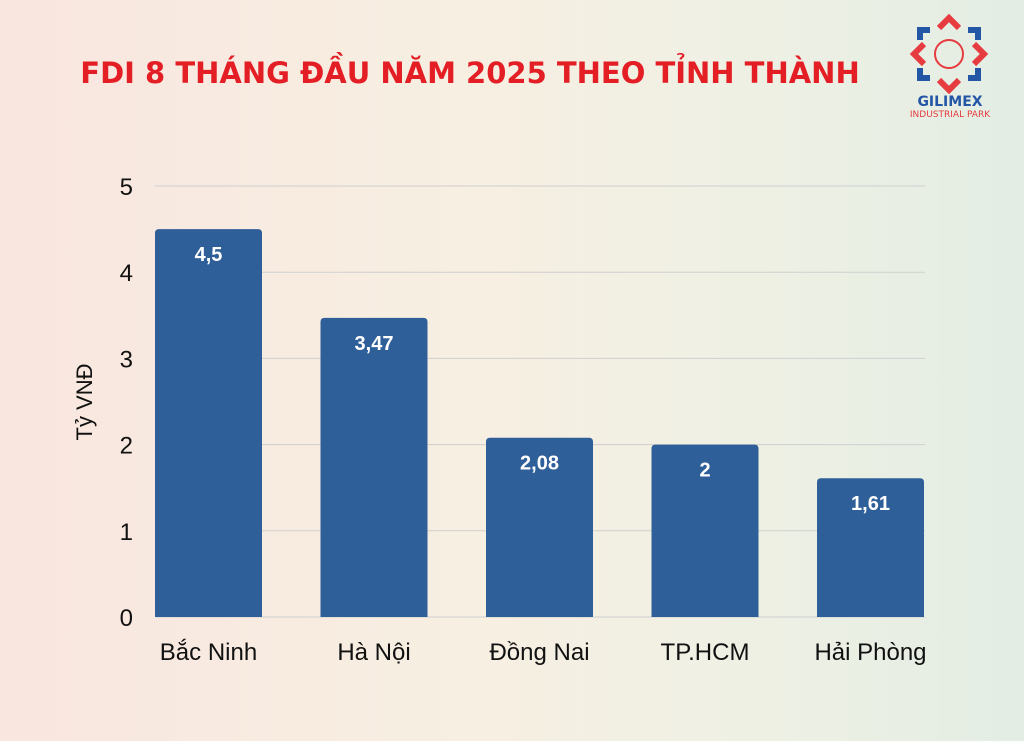 The height and width of the screenshot is (741, 1024). I want to click on gilimex-logo: GILIMEX INDUSTRIAL PARK, so click(950, 68).